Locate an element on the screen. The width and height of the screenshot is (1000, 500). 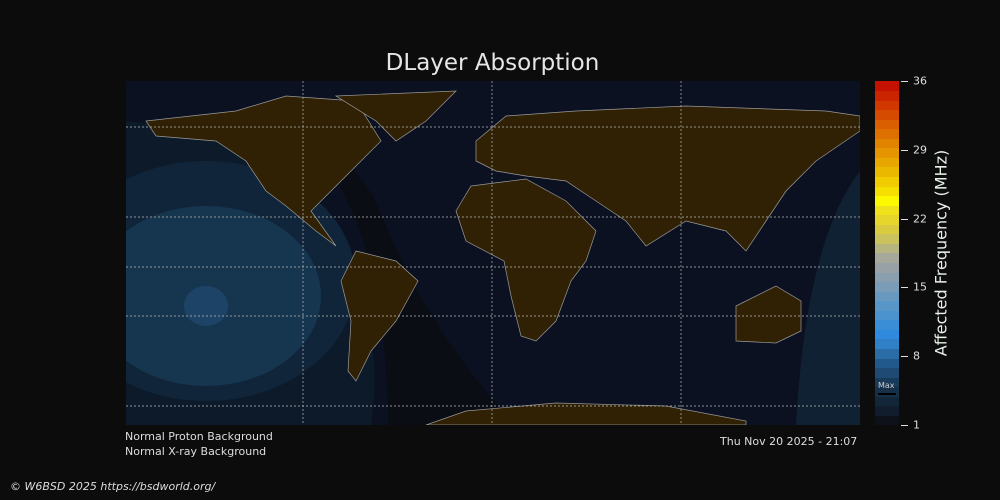
max-marker-label: Max is located at coordinates (886, 385).